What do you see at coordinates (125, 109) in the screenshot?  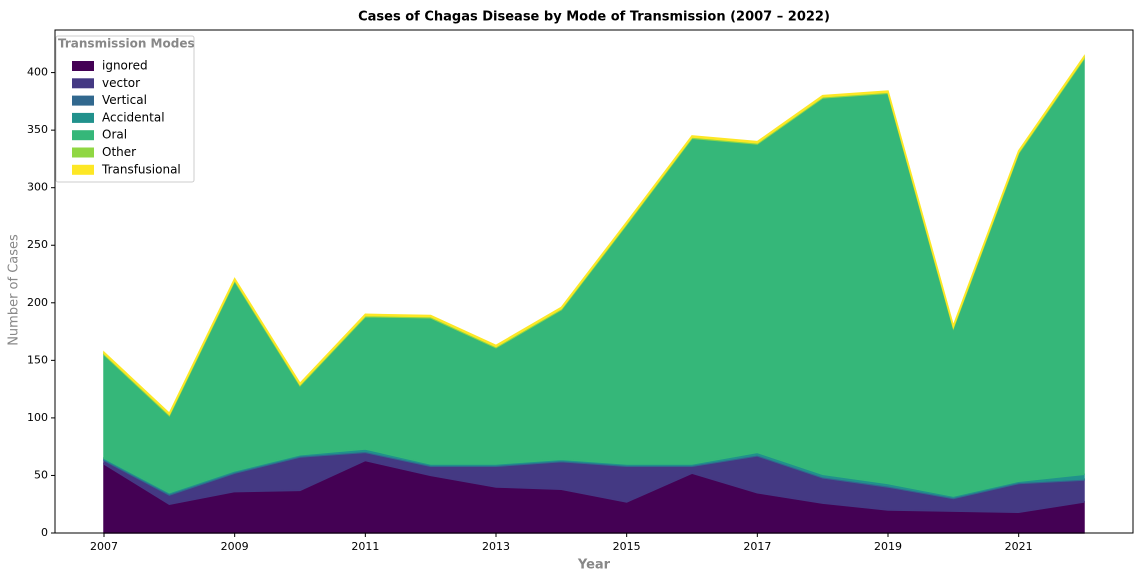 I see `legend-box` at bounding box center [125, 109].